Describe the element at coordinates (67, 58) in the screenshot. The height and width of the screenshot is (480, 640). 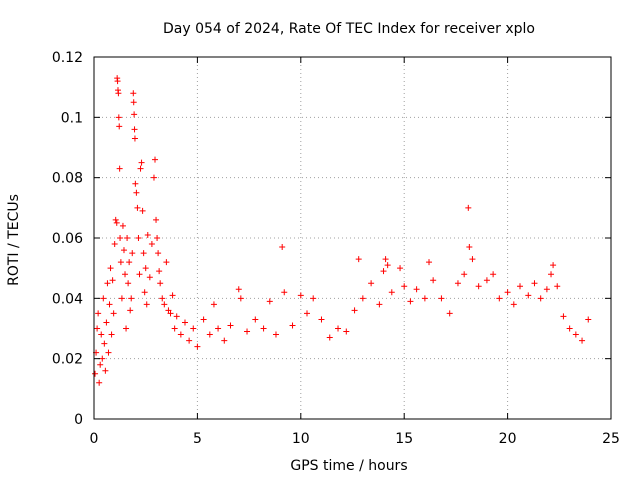
I see `y-tick-label: 0.12` at that location.